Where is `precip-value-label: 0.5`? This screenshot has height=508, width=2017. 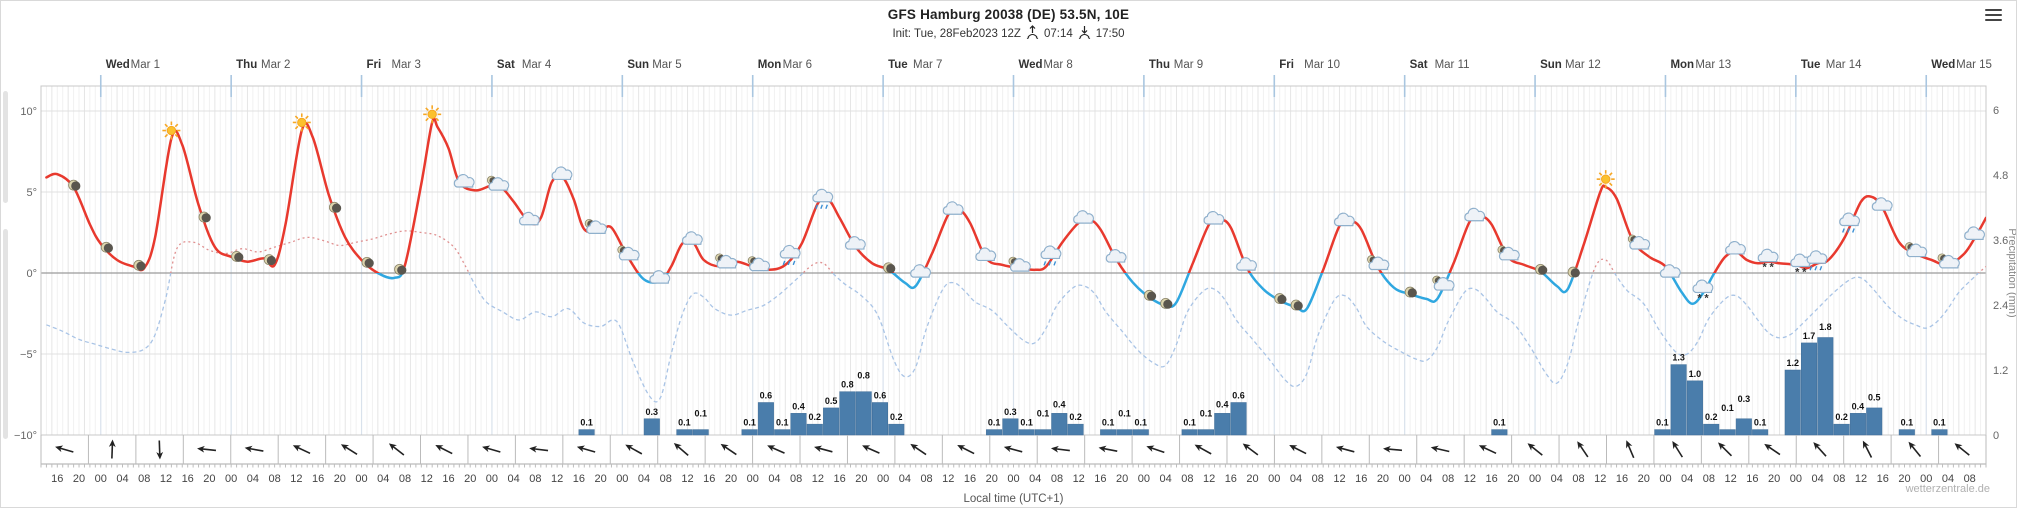
precip-value-label: 0.5 is located at coordinates (831, 401).